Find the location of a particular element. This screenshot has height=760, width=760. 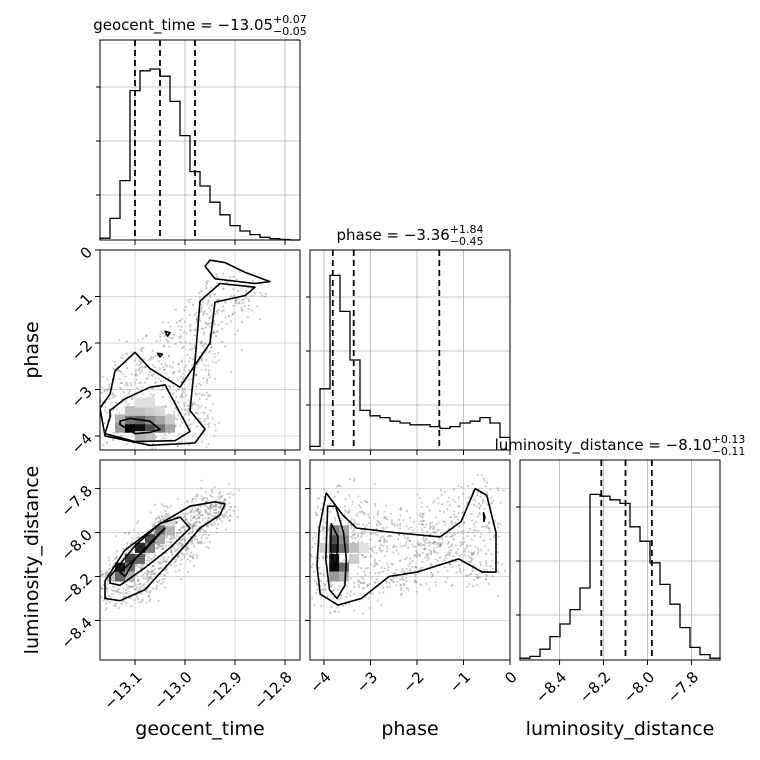

y-tick-label: −7.8 is located at coordinates (77, 501).